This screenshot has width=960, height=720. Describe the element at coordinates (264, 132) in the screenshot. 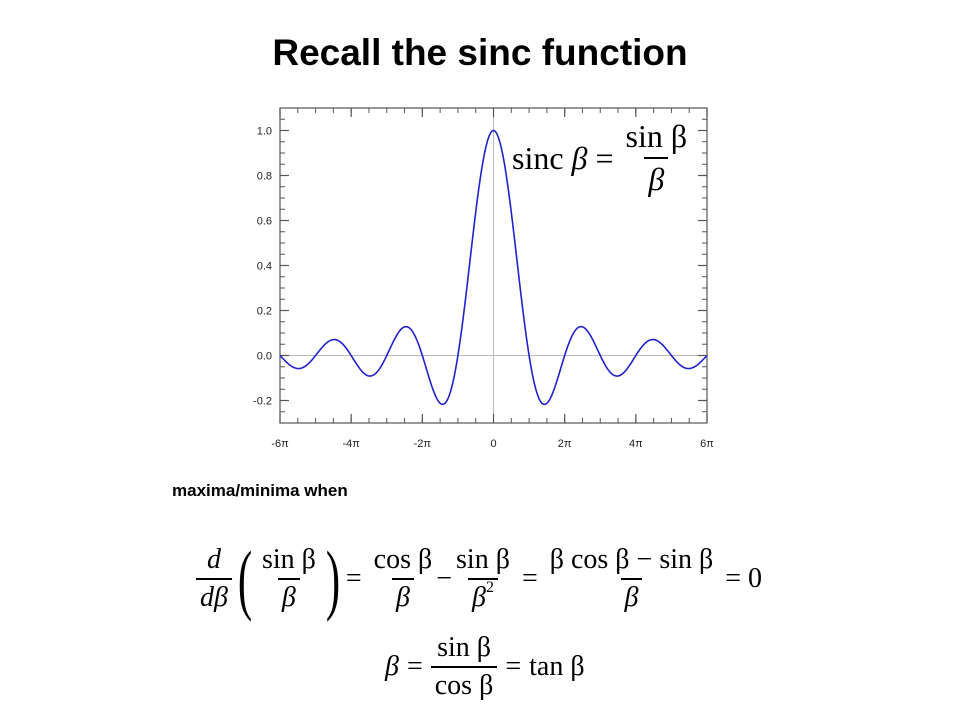

I see `y-tick-label: 1.0` at that location.